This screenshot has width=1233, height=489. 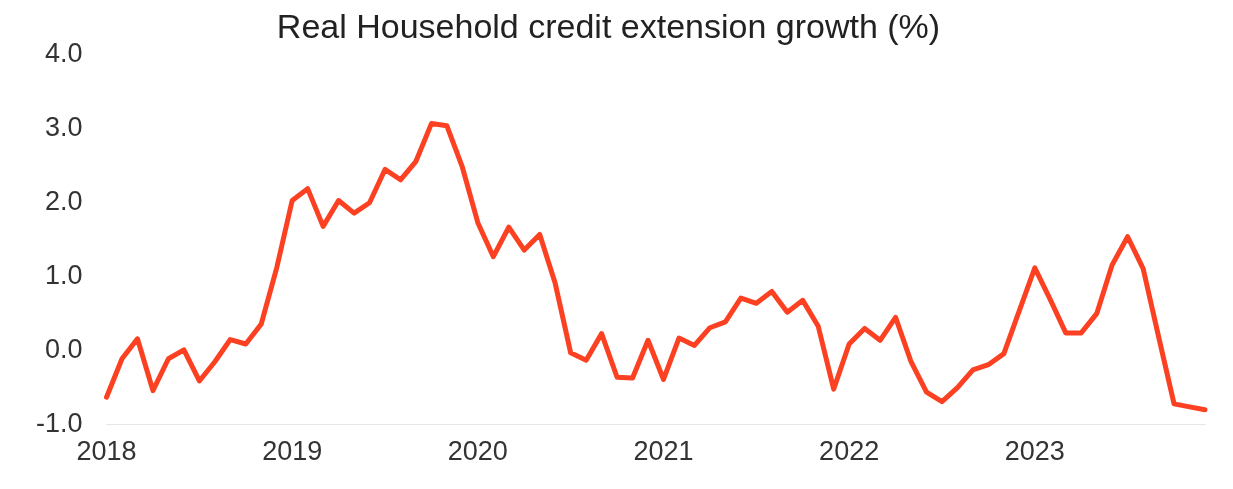 What do you see at coordinates (477, 451) in the screenshot?
I see `x-tick-label: 2020` at bounding box center [477, 451].